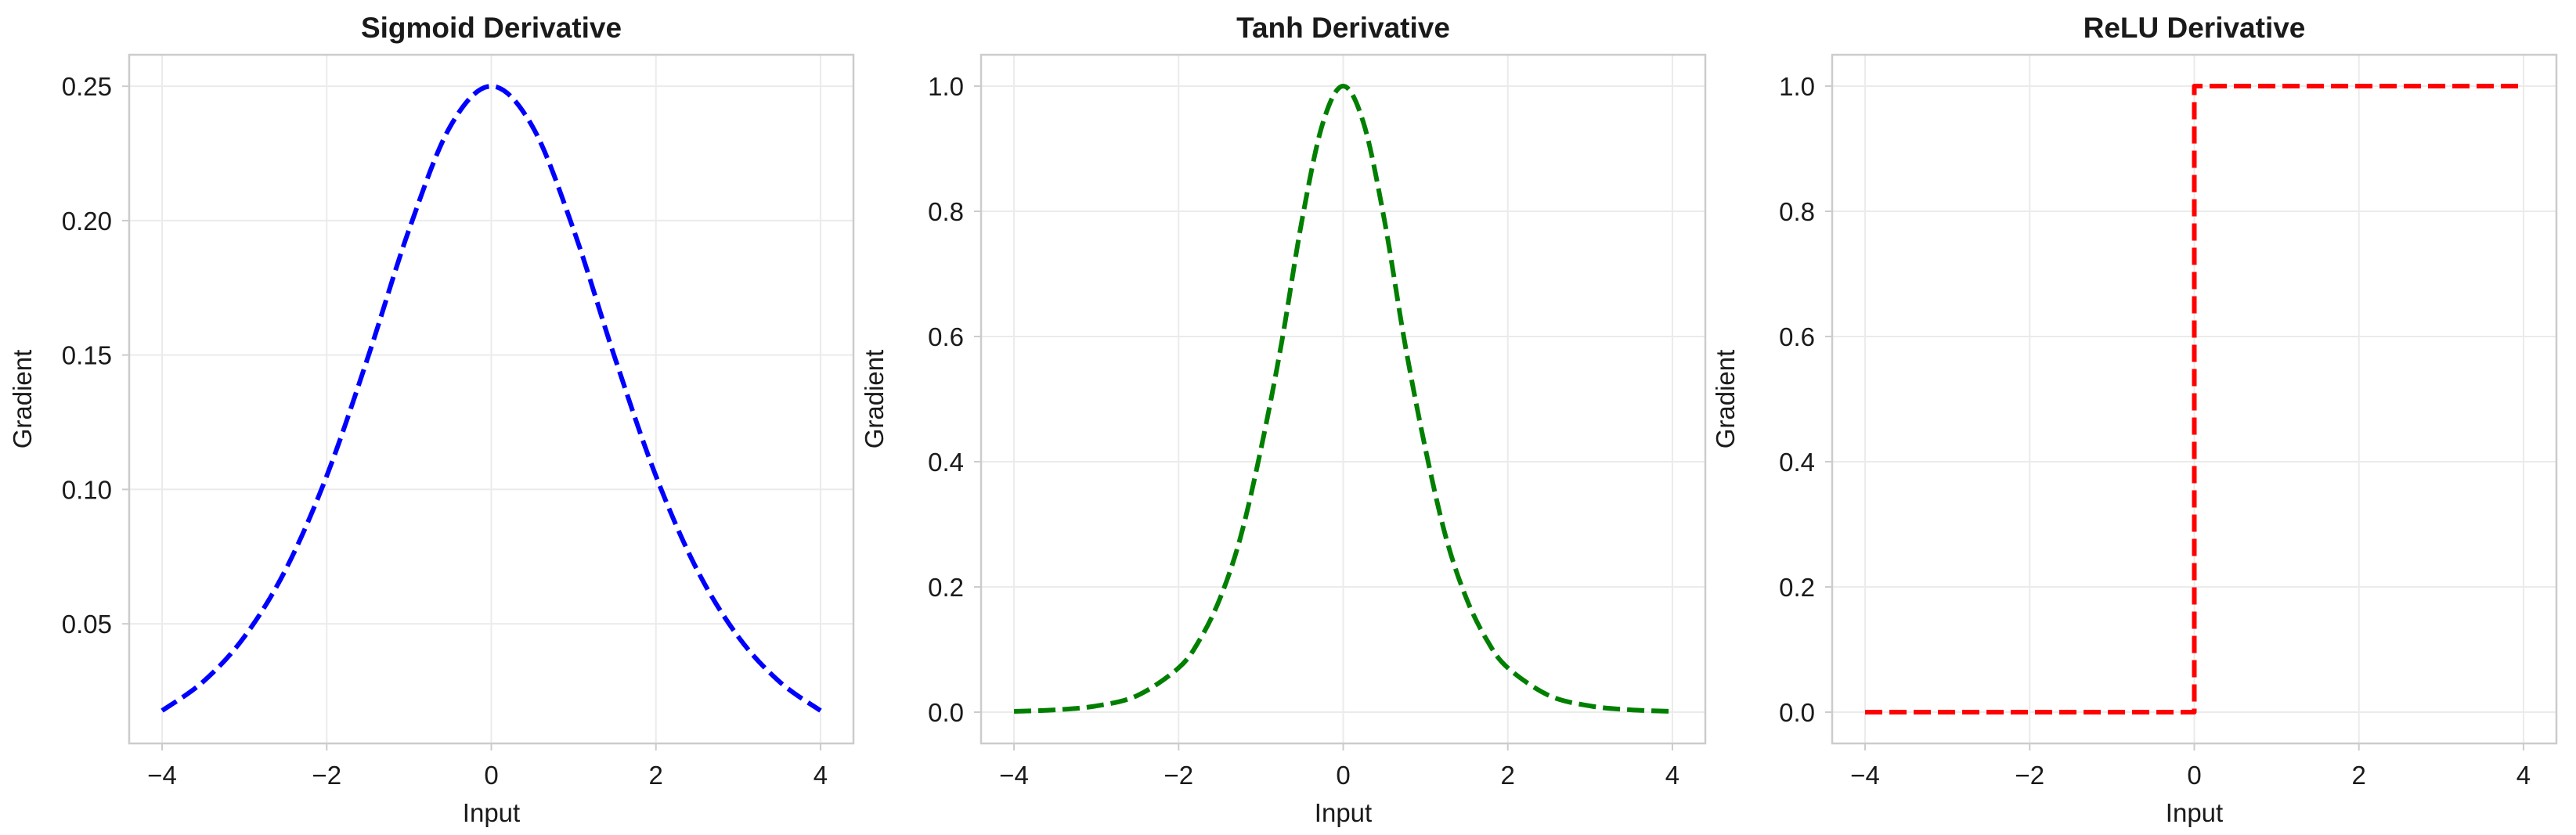  Describe the element at coordinates (492, 28) in the screenshot. I see `chart-title: Sigmoid Derivative` at that location.